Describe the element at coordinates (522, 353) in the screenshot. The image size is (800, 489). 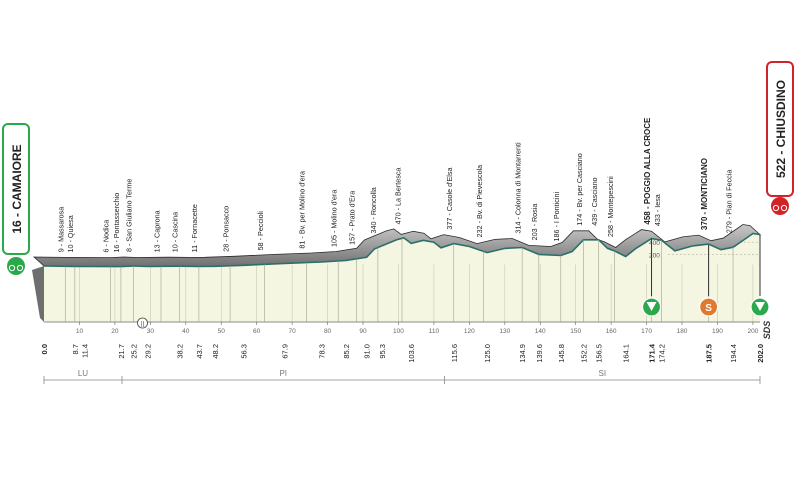
I see `km-marker-label: 134.9` at that location.